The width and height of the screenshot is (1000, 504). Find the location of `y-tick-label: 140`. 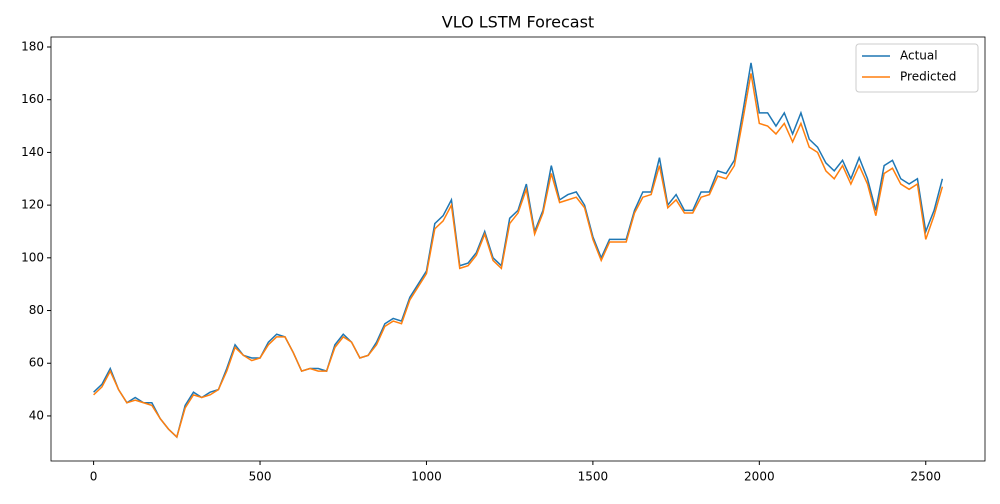

y-tick-label: 140 is located at coordinates (32, 152).